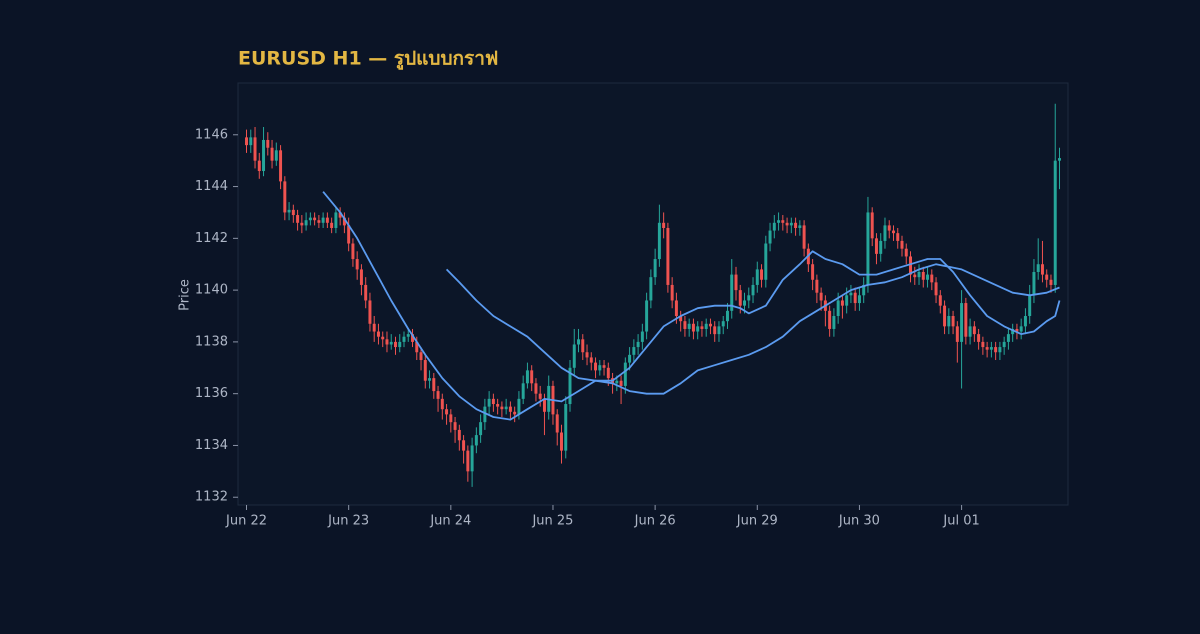 Image resolution: width=1200 pixels, height=634 pixels. What do you see at coordinates (211, 341) in the screenshot?
I see `y-tick-label: 1138` at bounding box center [211, 341].